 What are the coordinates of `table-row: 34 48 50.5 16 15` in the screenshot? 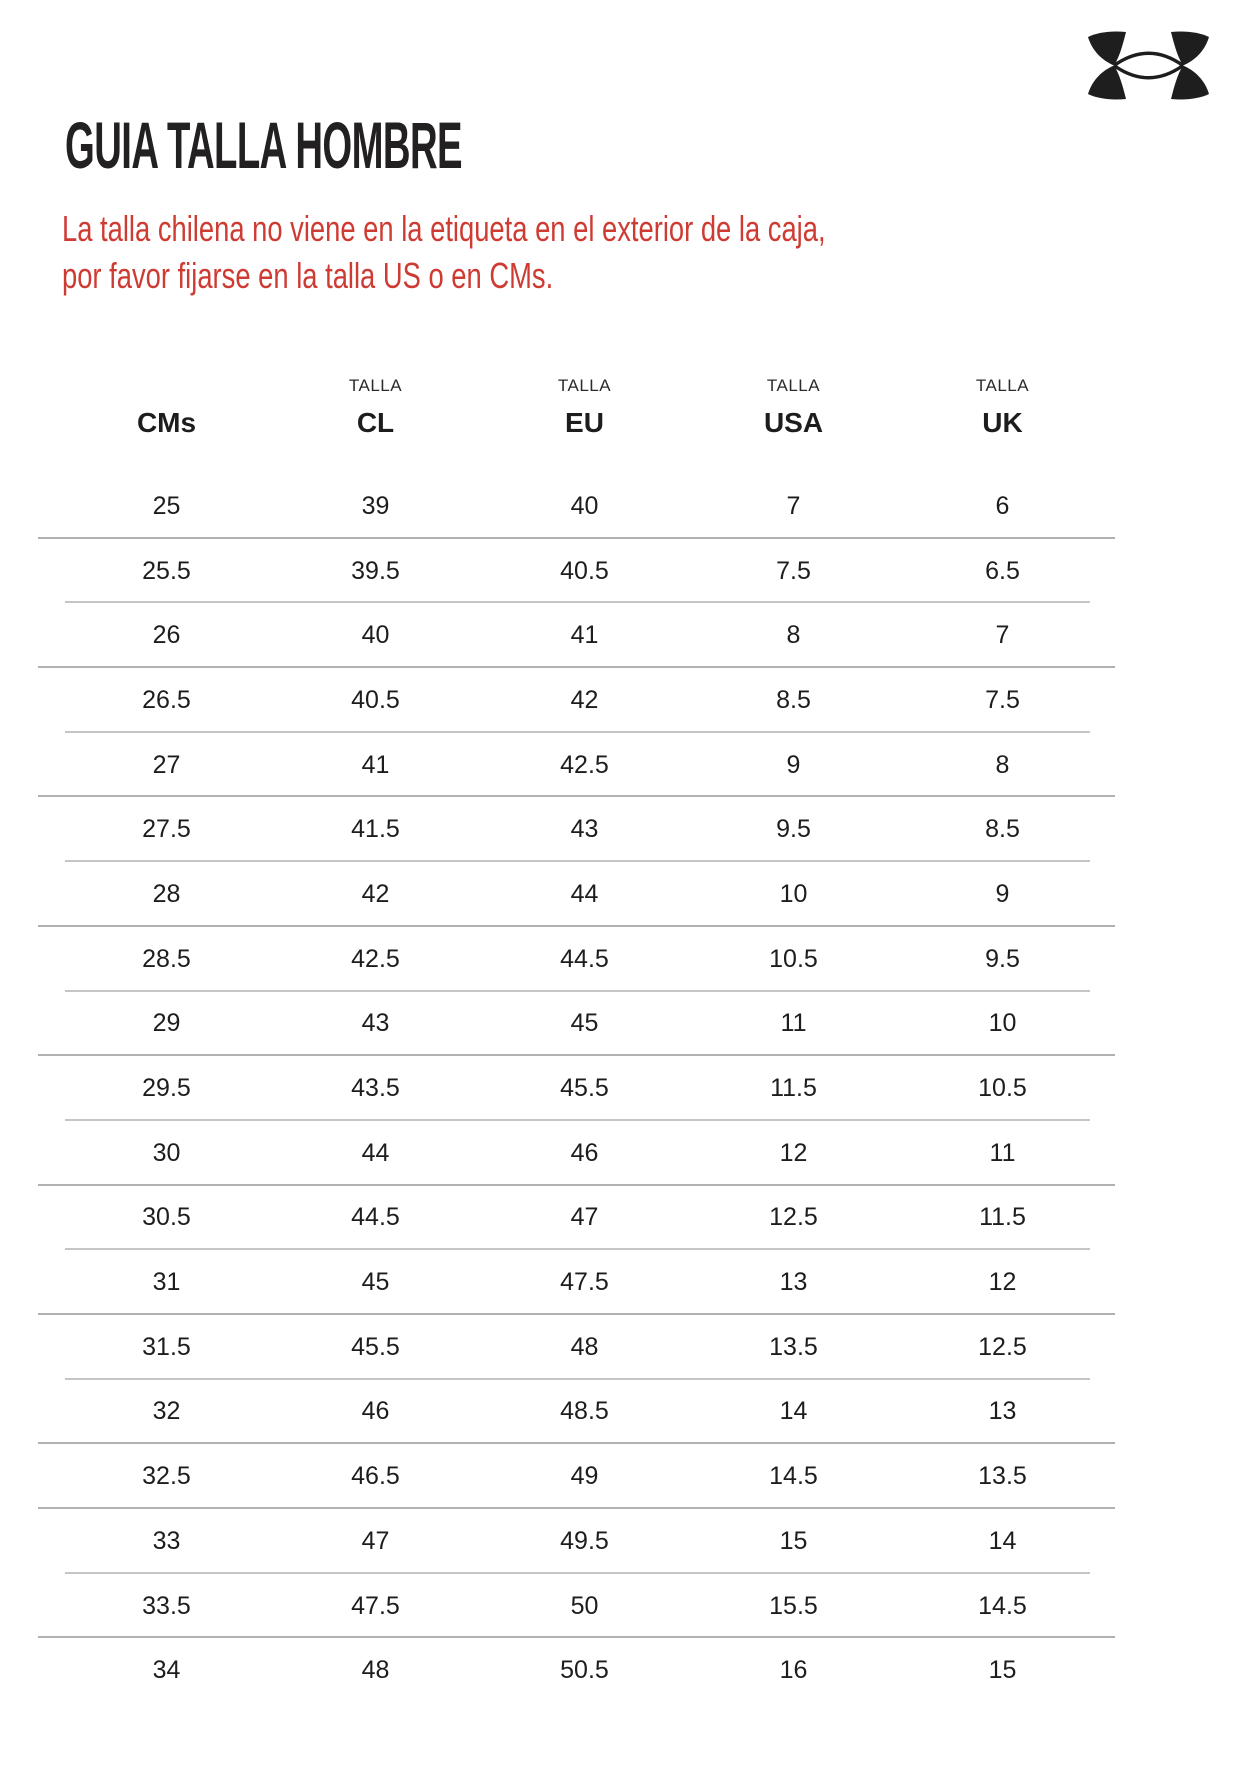 It's located at (584, 1670).